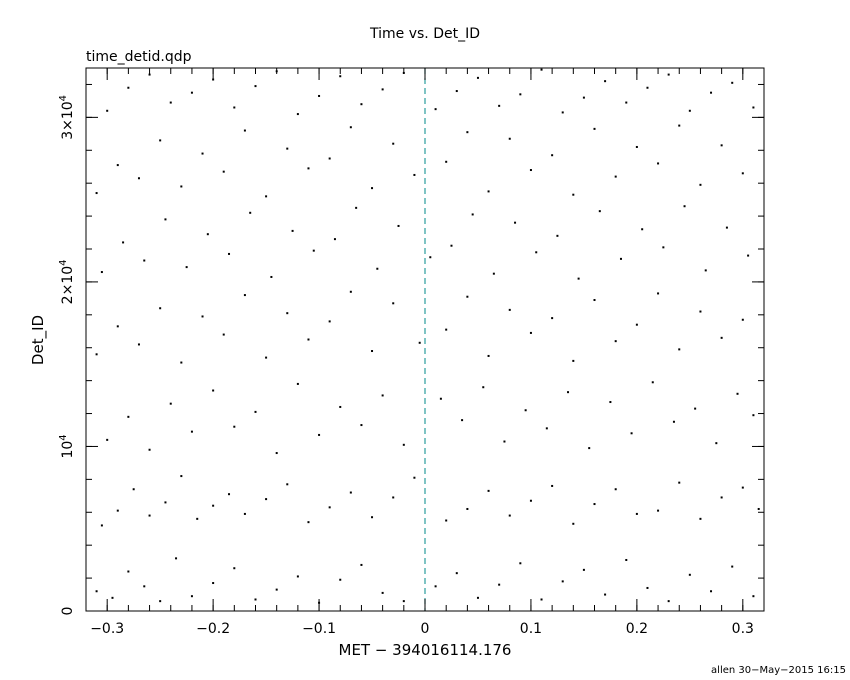  I want to click on x-tick-label: 0.1, so click(531, 629).